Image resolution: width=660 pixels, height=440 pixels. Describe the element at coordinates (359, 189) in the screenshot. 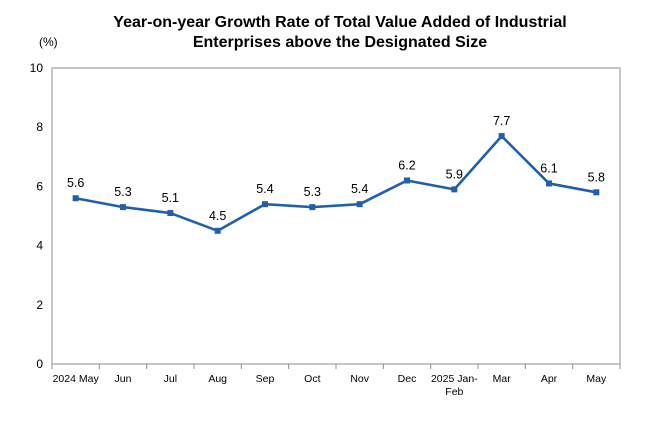

I see `data-label-6: 5.4` at that location.